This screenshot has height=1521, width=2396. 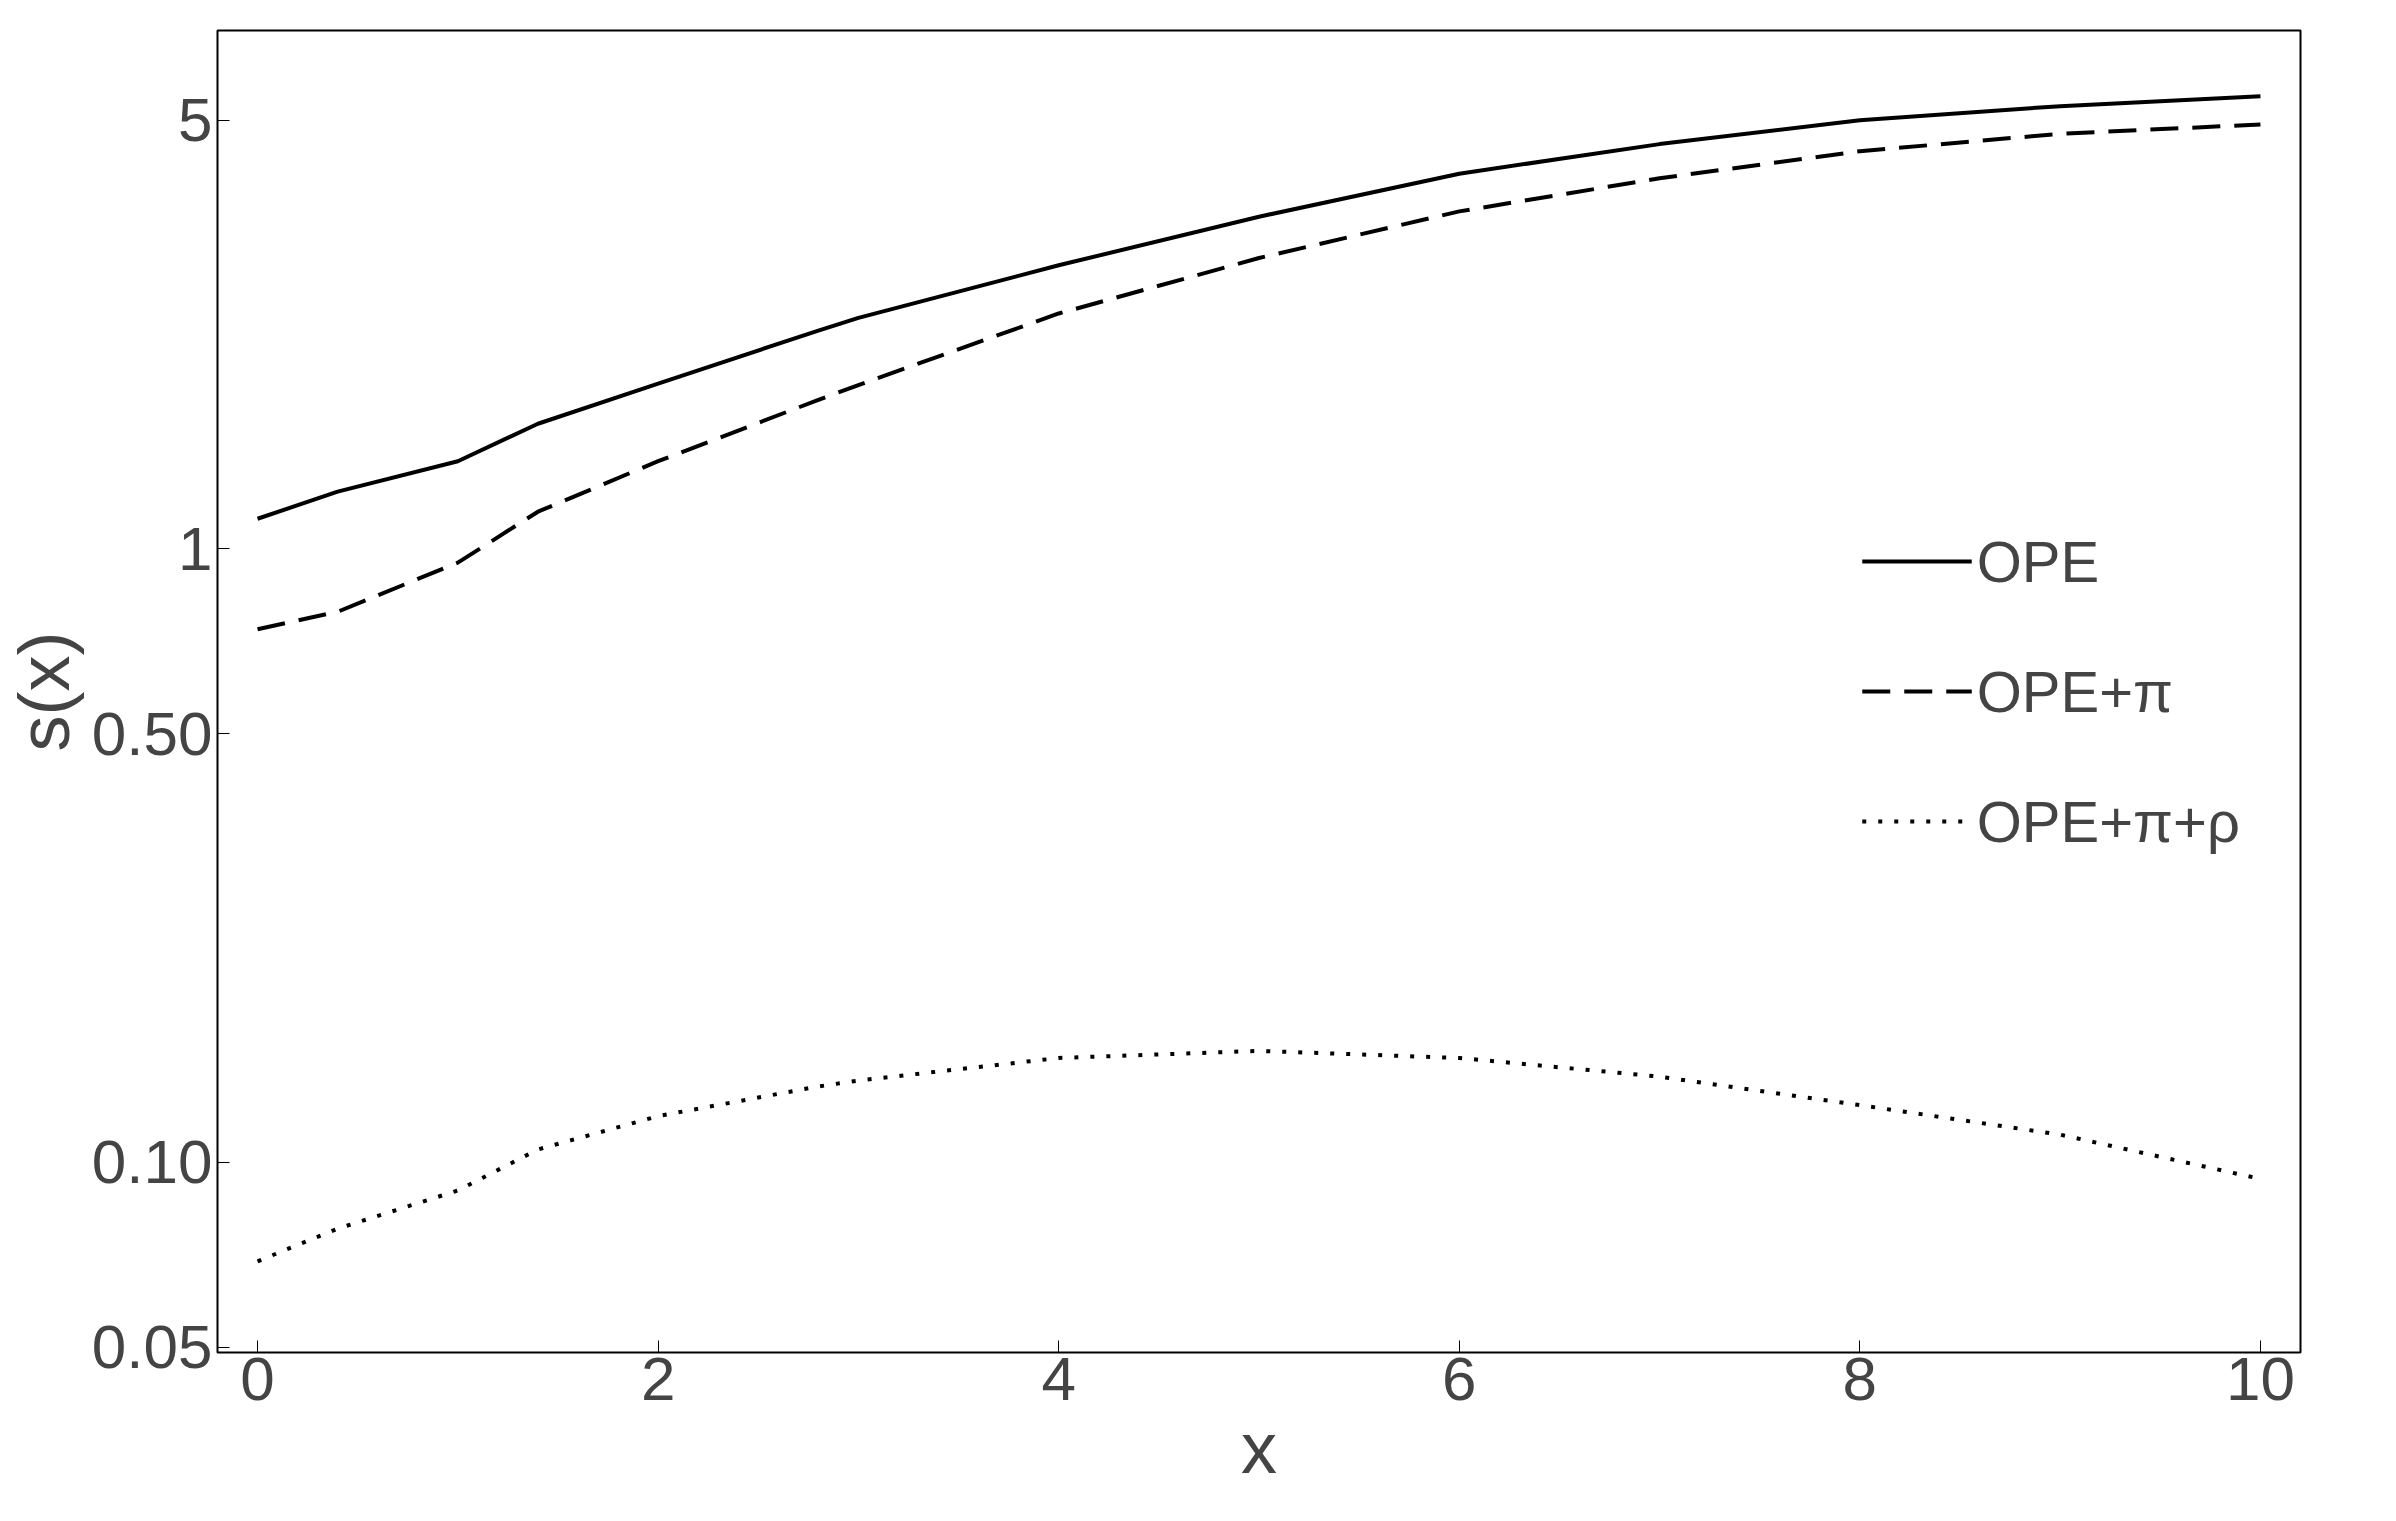 What do you see at coordinates (152, 1162) in the screenshot?
I see `y-tick-label: 0.10` at bounding box center [152, 1162].